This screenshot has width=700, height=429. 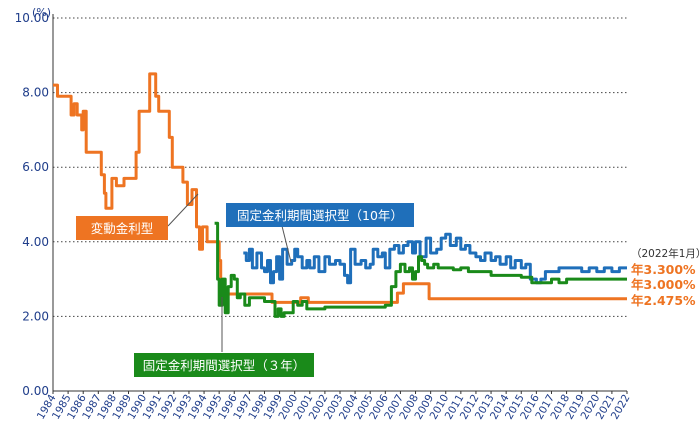 What do you see at coordinates (137, 216) in the screenshot?
I see `label-variable-rate: 変動金利型` at bounding box center [137, 216].